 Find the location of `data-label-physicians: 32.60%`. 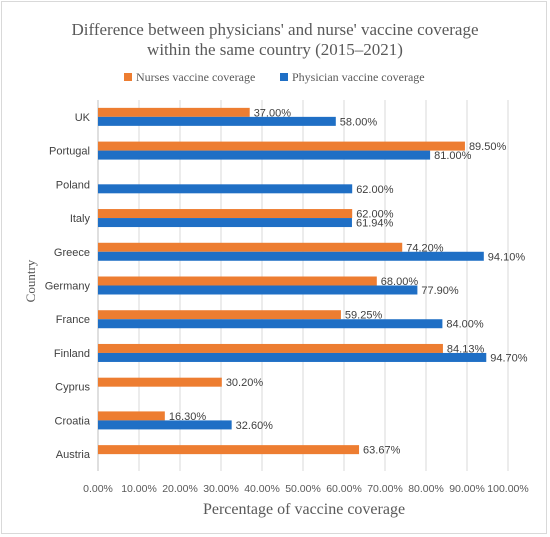

data-label-physicians: 32.60% is located at coordinates (255, 426).